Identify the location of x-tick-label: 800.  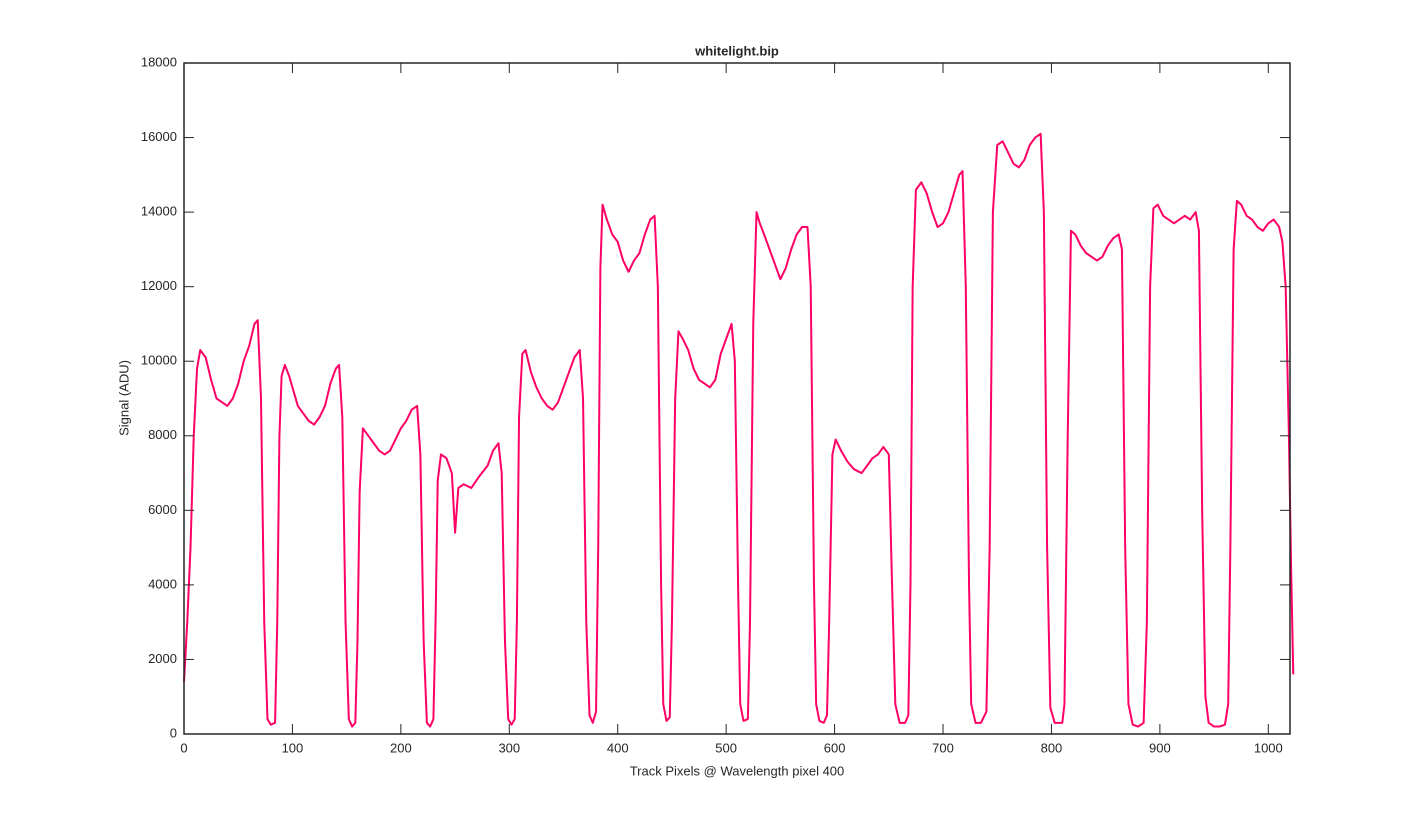
(1052, 747).